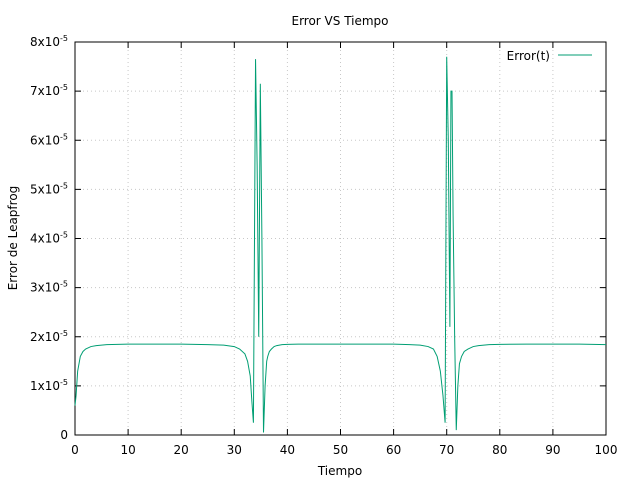  What do you see at coordinates (64, 435) in the screenshot?
I see `y-tick-label: 0` at bounding box center [64, 435].